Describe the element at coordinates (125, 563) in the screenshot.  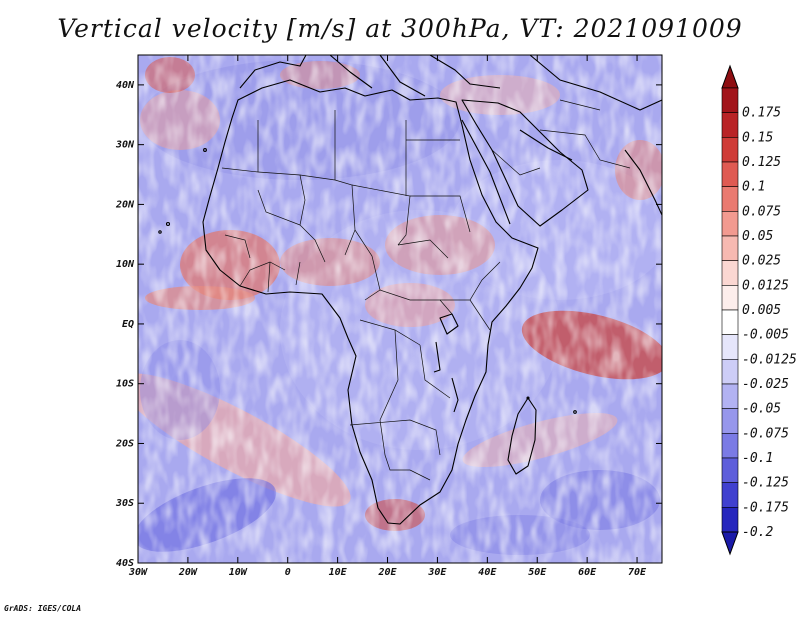
I see `lat-tick-label: 40S` at that location.